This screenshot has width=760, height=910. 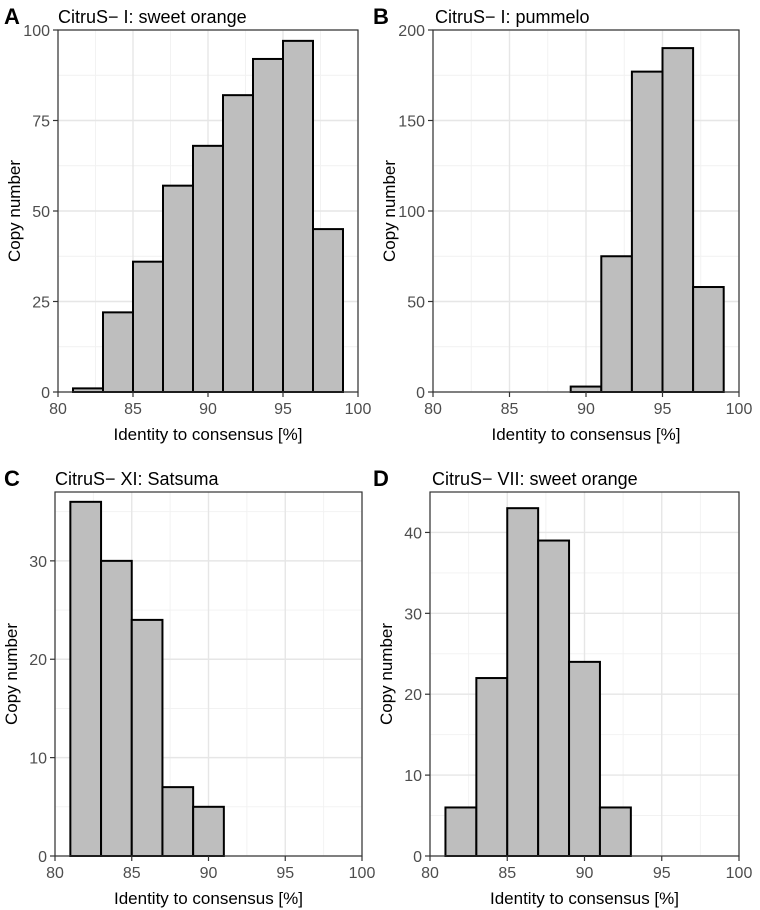 I want to click on y-tick-label: 200, so click(x=411, y=31).